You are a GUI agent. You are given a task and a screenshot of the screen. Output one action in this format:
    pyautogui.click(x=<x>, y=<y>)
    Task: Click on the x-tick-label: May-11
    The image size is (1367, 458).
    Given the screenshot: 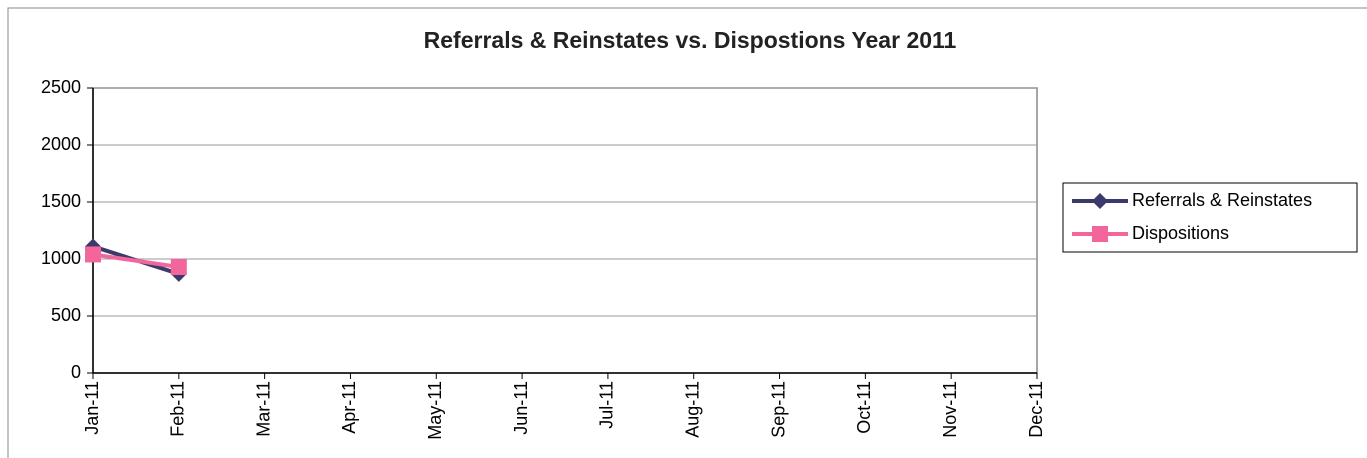 What is the action you would take?
    pyautogui.click(x=435, y=410)
    